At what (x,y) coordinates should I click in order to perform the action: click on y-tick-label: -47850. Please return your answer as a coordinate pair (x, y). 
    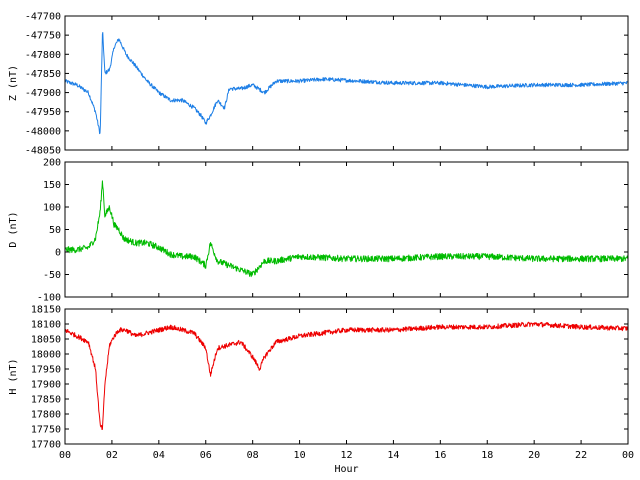
    Looking at the image, I should click on (43, 74).